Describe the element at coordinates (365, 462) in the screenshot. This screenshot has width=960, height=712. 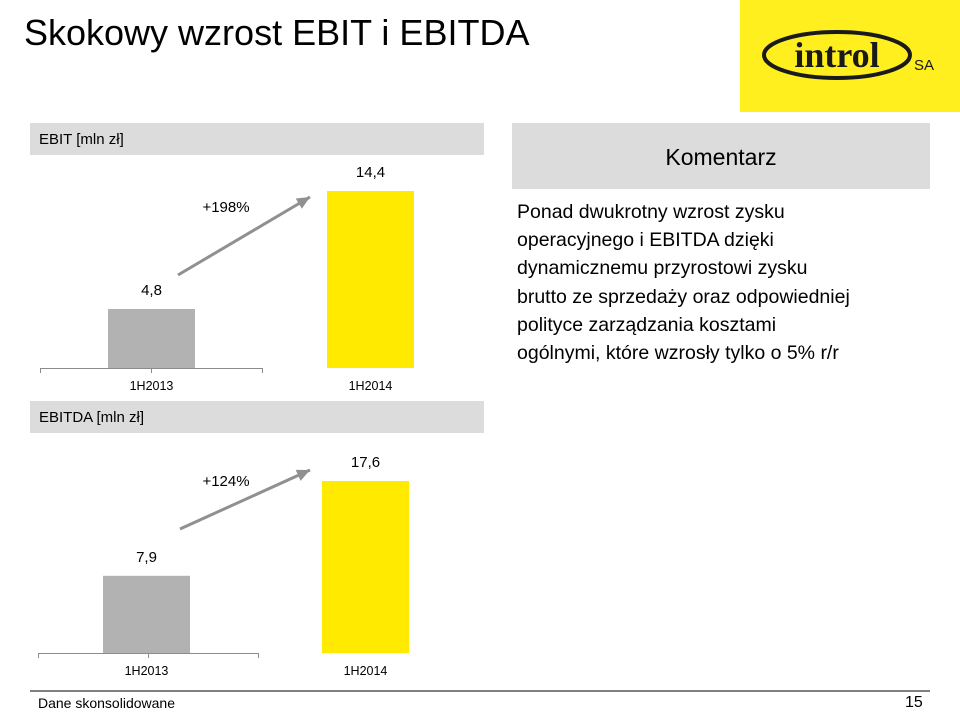
I see `ebitda-value-label: 17,6` at that location.